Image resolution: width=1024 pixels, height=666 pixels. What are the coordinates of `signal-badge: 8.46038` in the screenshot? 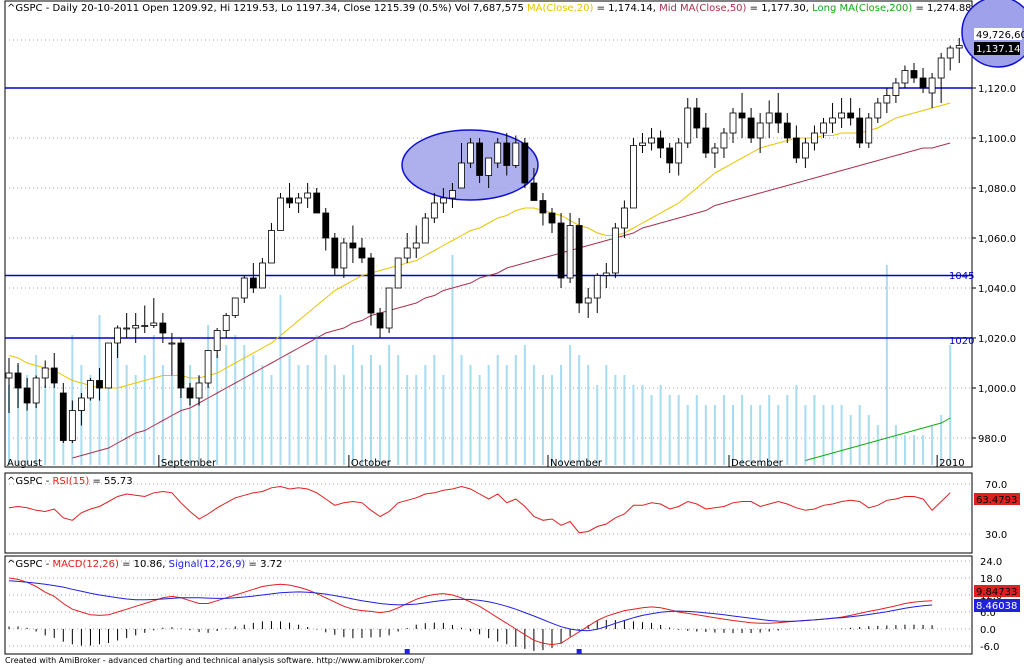 It's located at (996, 606).